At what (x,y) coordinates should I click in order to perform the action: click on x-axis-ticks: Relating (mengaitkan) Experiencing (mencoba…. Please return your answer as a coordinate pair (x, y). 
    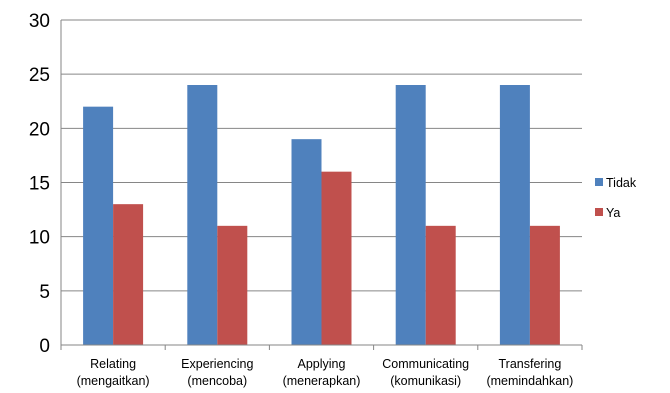
    Looking at the image, I should click on (325, 372).